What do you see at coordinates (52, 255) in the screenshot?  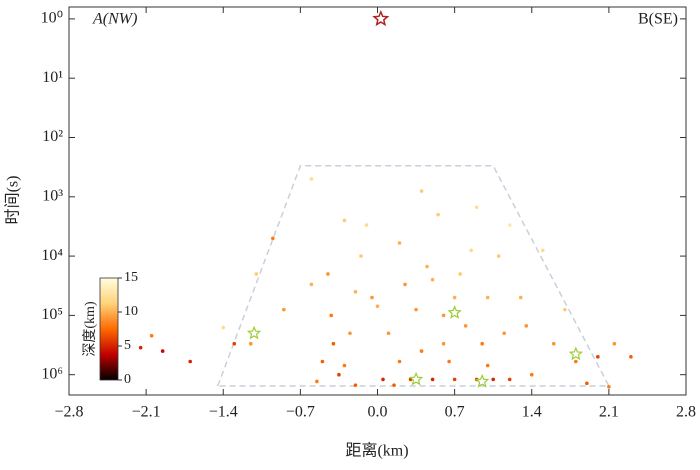 I see `y-tick-label: 10⁴` at bounding box center [52, 255].